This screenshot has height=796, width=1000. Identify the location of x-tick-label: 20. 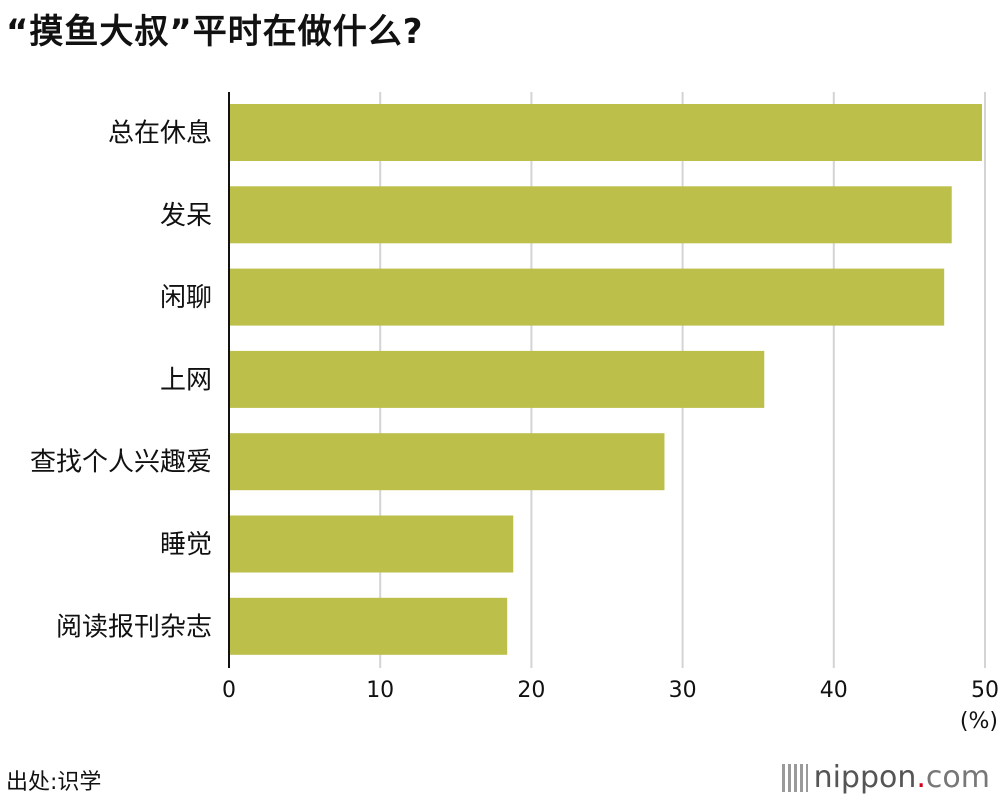
(531, 690).